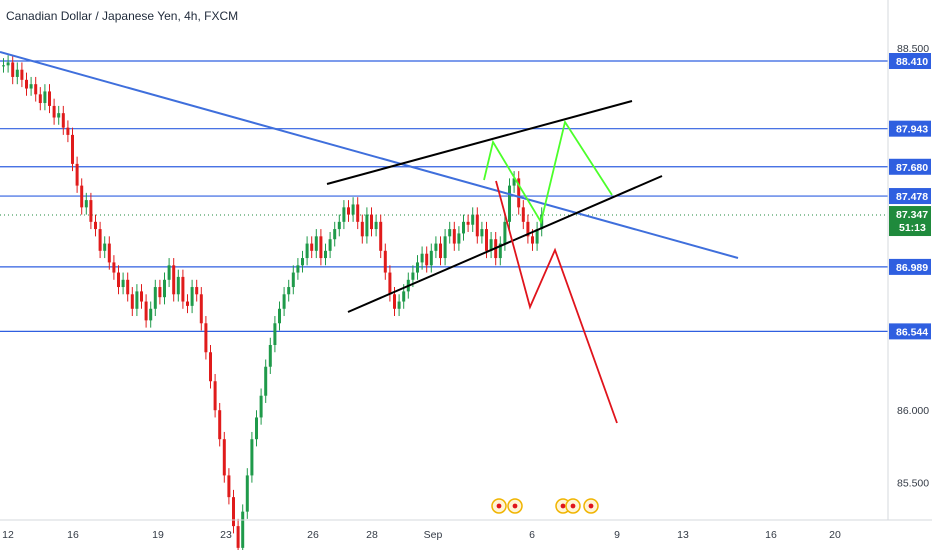  Describe the element at coordinates (913, 411) in the screenshot. I see `price-tick-label: 86.000` at that location.